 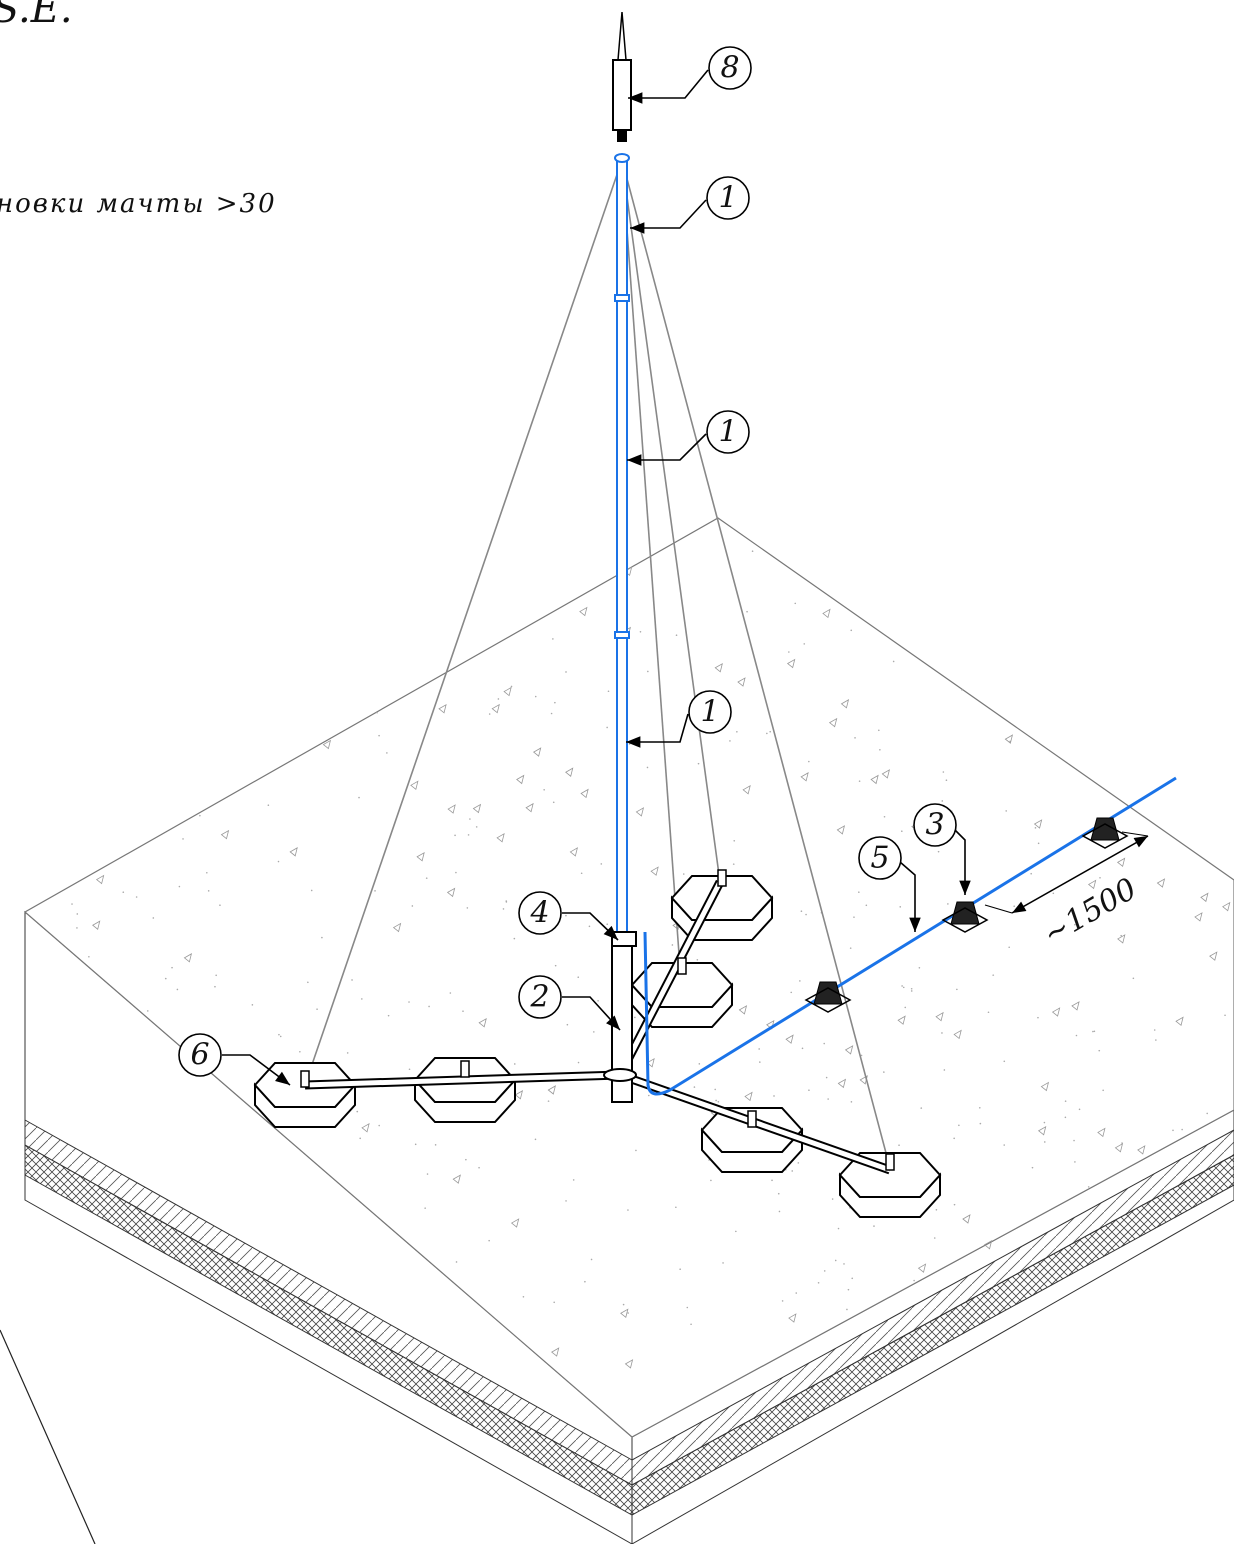 What do you see at coordinates (622, 95) in the screenshot?
I see `terminal-body` at bounding box center [622, 95].